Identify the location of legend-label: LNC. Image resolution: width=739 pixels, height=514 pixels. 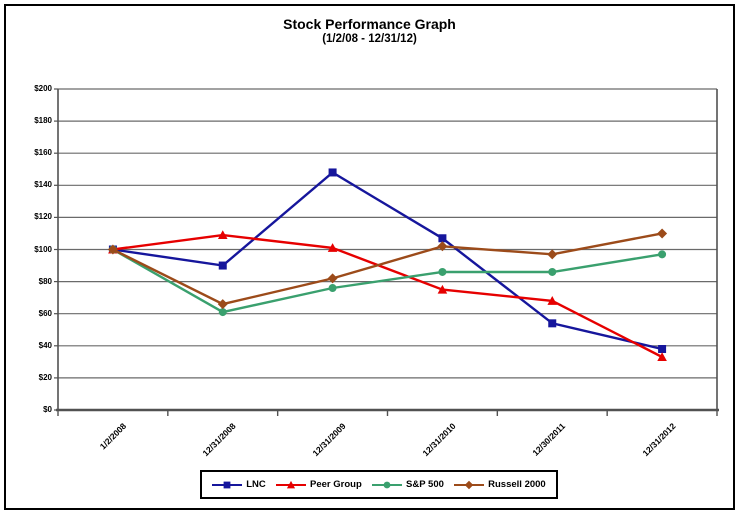
(256, 484).